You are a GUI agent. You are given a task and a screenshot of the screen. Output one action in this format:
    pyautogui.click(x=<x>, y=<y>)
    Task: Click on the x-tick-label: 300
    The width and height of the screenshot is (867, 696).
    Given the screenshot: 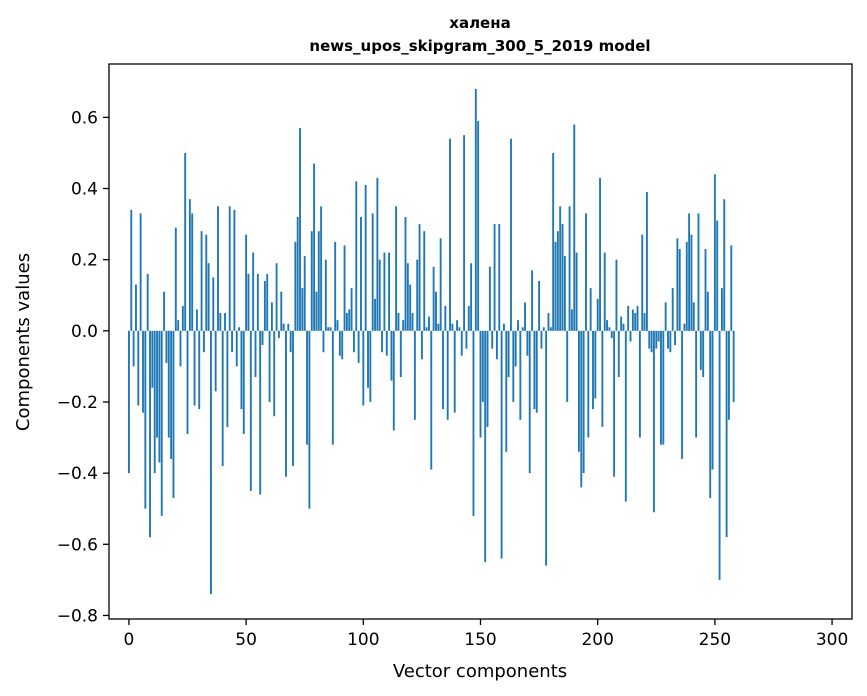 What is the action you would take?
    pyautogui.click(x=832, y=640)
    